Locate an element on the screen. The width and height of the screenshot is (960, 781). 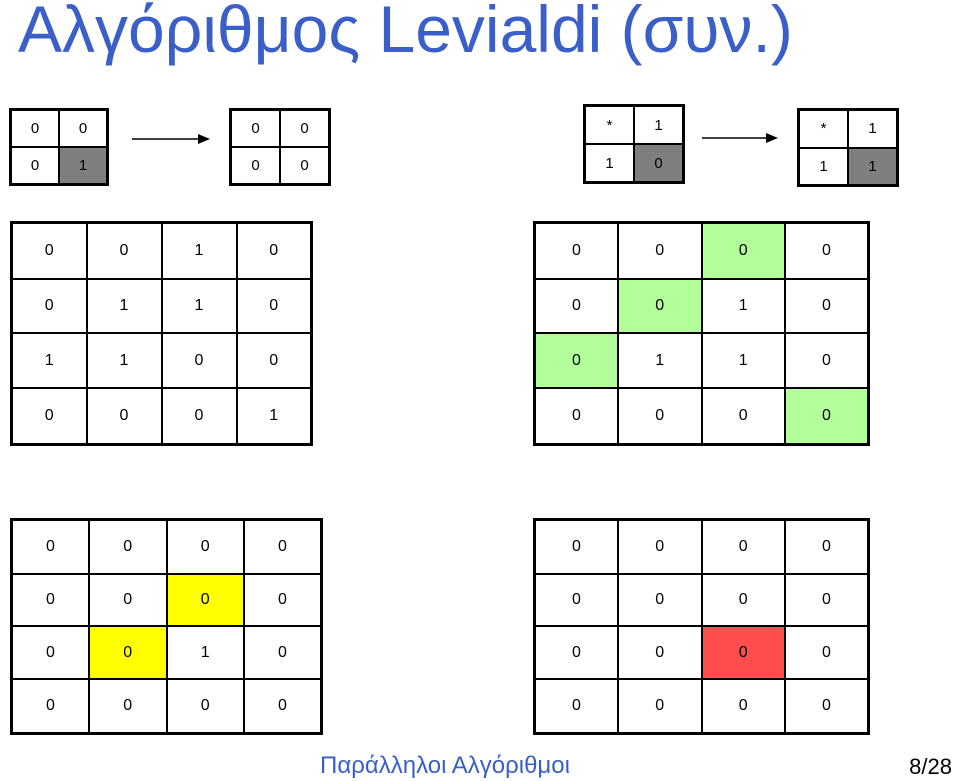
slide-title: Αλγόριθμος Levialdi (συν.) is located at coordinates (405, 33).